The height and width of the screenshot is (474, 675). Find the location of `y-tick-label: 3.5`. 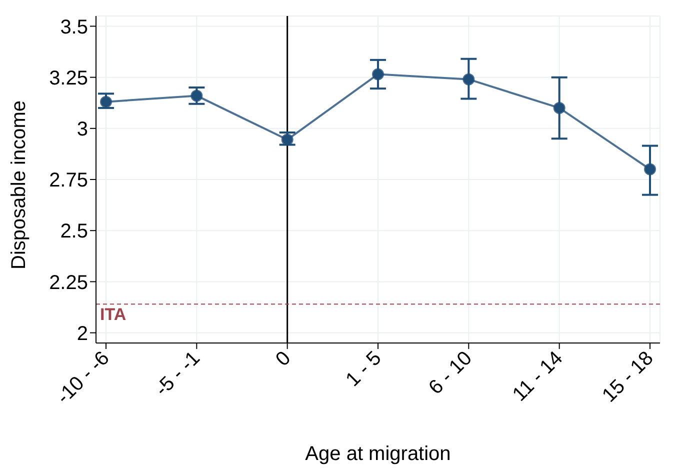

y-tick-label: 3.5 is located at coordinates (74, 27).